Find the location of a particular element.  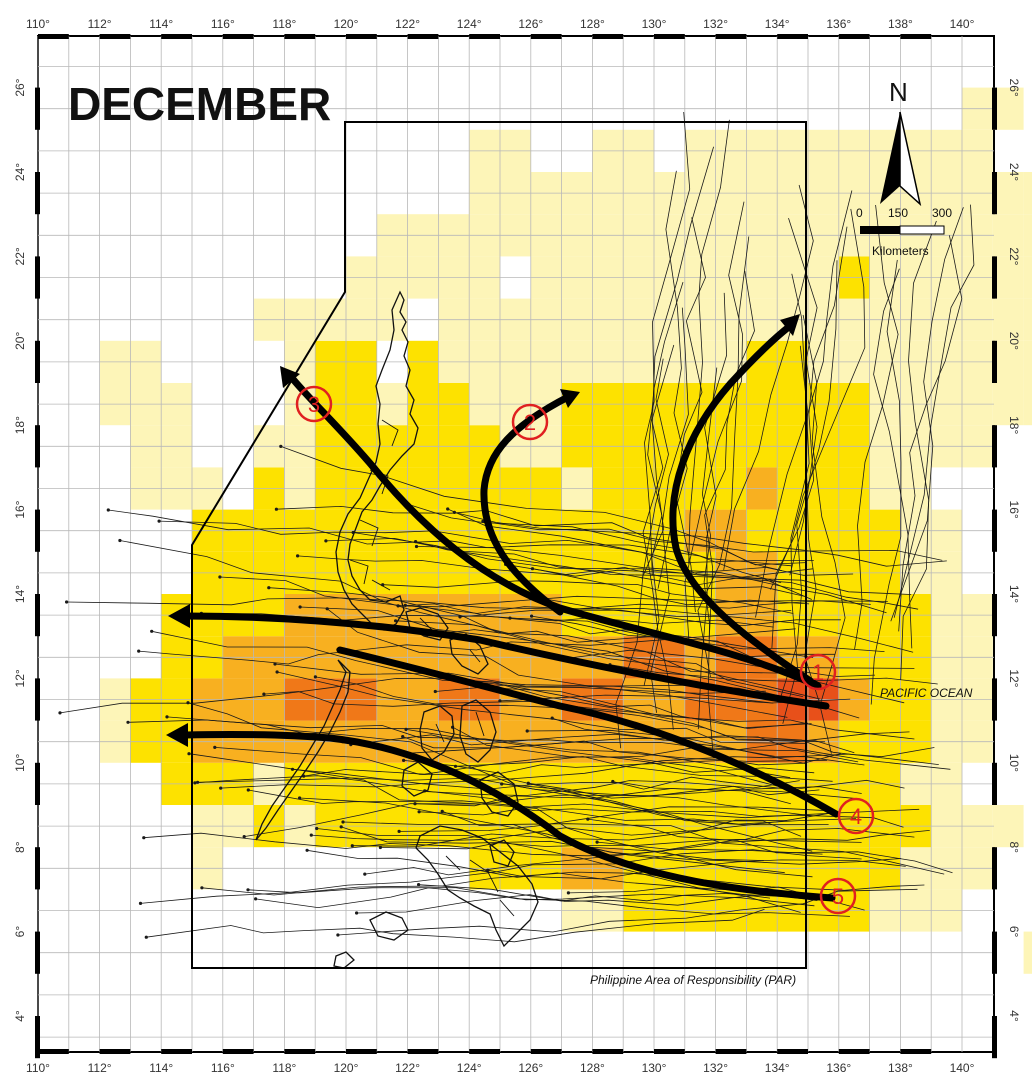

lon-tick-bottom: 124° is located at coordinates (469, 1068).